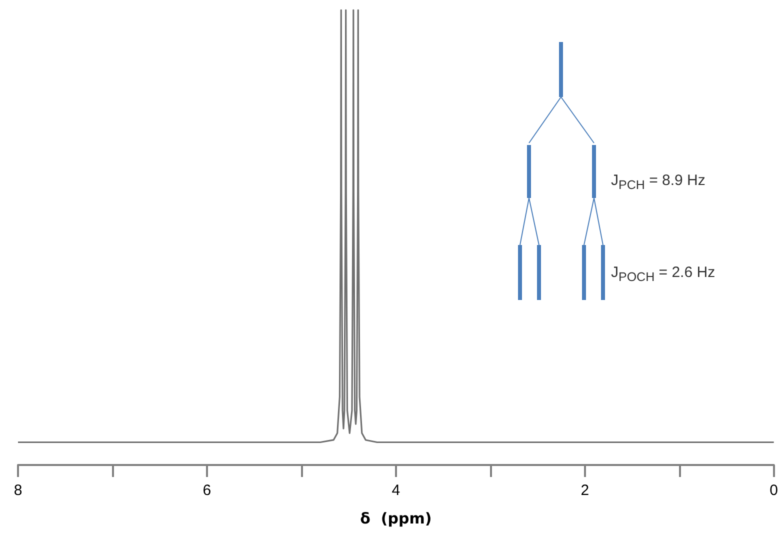 This screenshot has width=781, height=537. I want to click on x-tick-label: 6, so click(207, 490).